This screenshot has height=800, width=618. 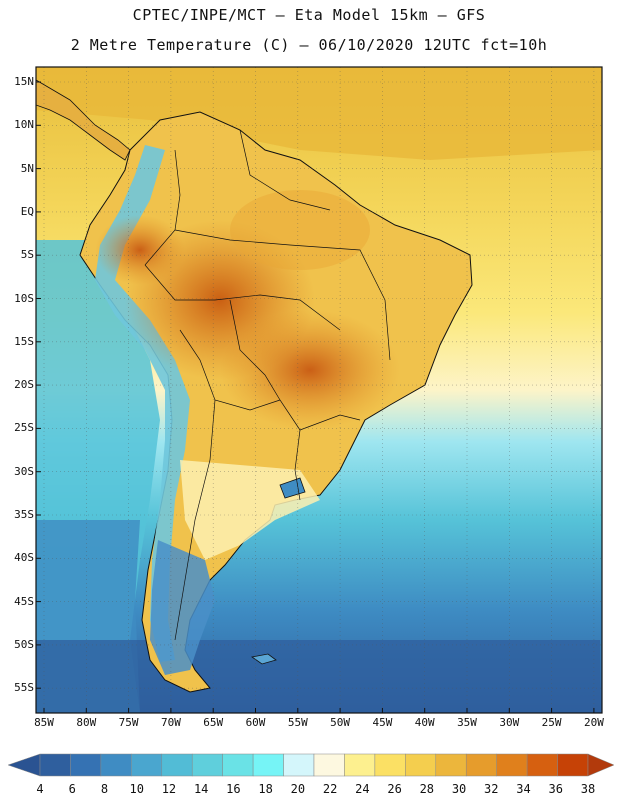 What do you see at coordinates (104, 789) in the screenshot?
I see `colorbar-label: 8` at bounding box center [104, 789].